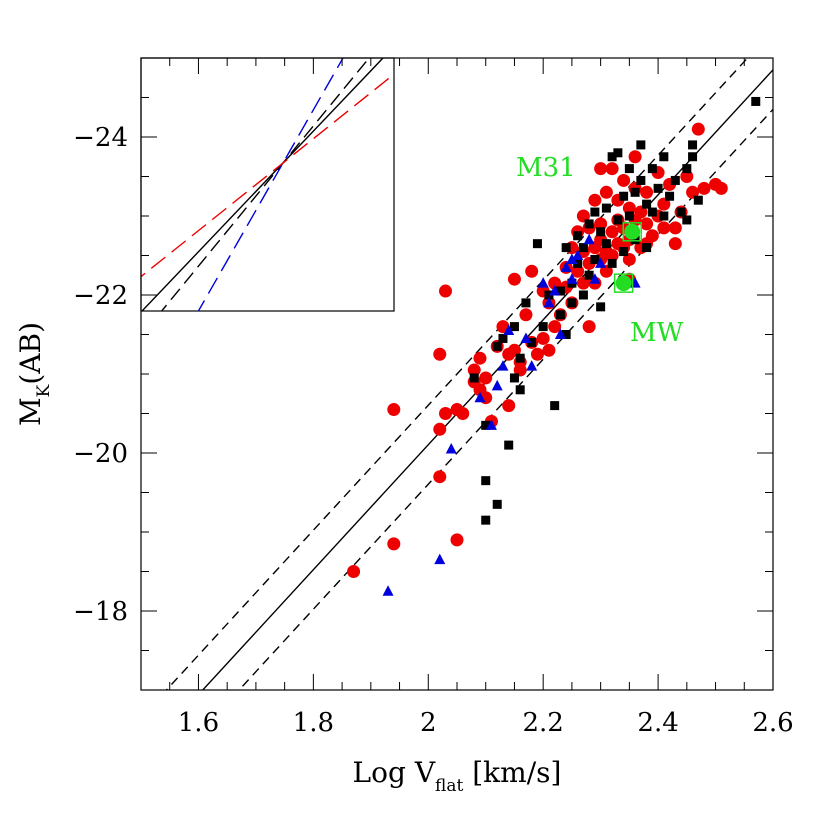 This screenshot has width=830, height=830. Describe the element at coordinates (449, 786) in the screenshot. I see `x-axis-title-sub: flat` at that location.